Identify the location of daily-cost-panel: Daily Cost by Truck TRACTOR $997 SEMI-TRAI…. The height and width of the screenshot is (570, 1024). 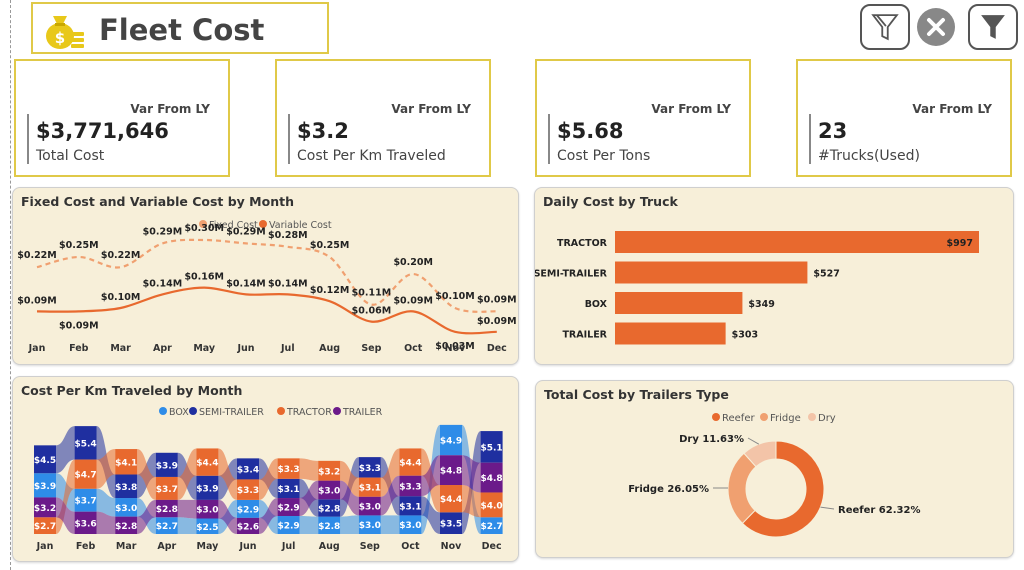
(774, 276).